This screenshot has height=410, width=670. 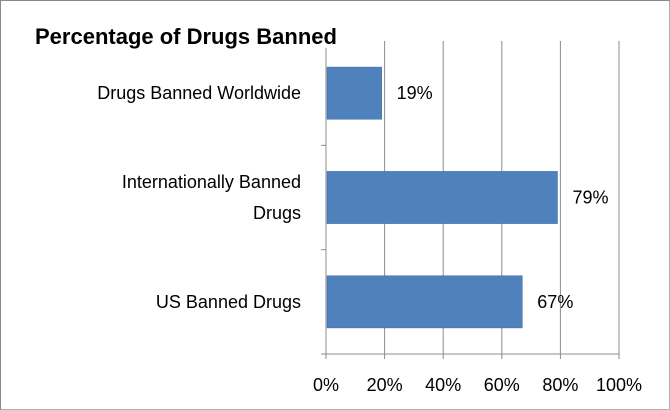 I want to click on x-tick-label: 0%, so click(x=326, y=385).